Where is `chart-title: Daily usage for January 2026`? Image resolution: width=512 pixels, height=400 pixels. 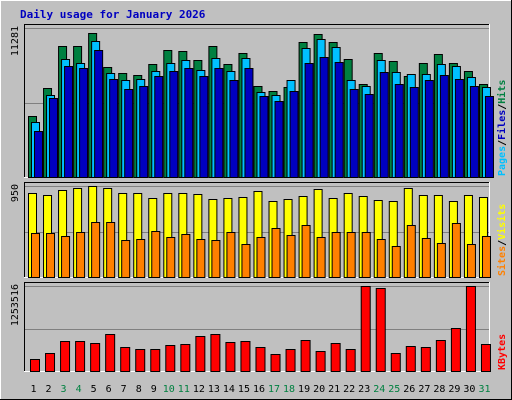 chart-title: Daily usage for January 2026 is located at coordinates (113, 14).